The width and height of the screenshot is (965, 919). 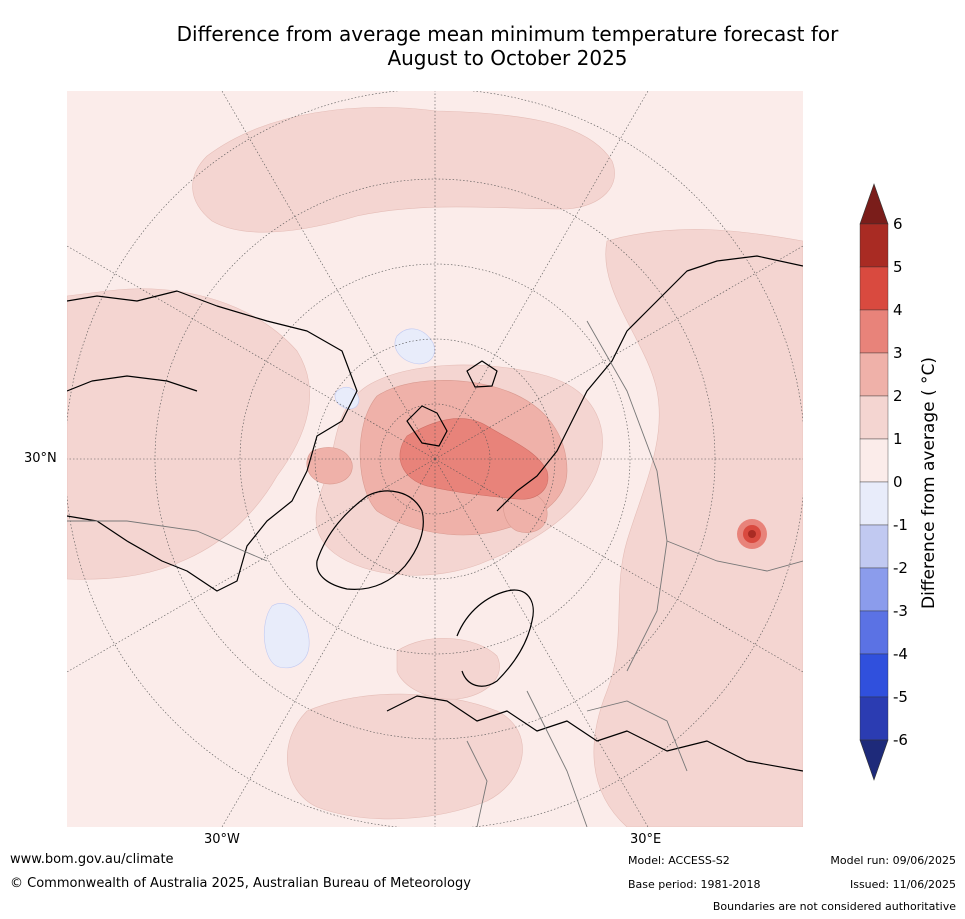 I want to click on colorbar-tick-label: -1, so click(x=900, y=525).